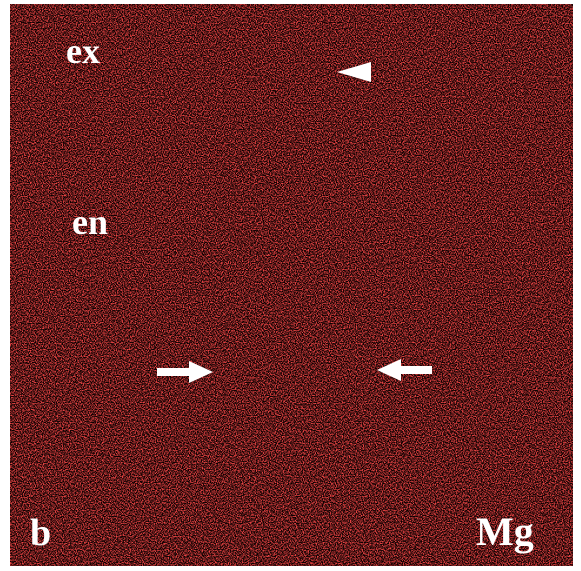  I want to click on region-label: en, so click(90, 222).